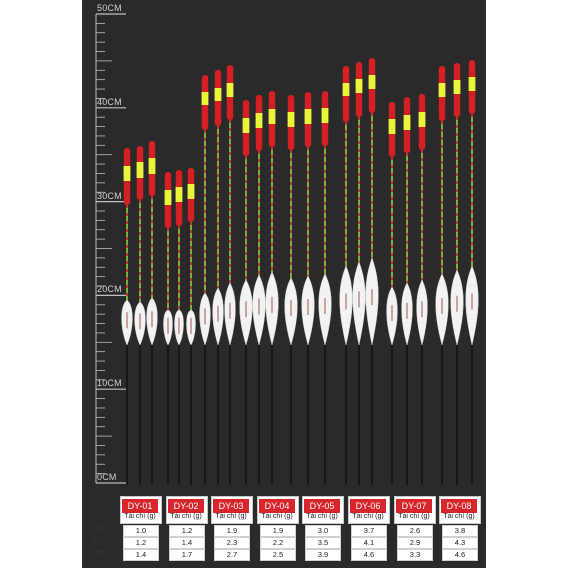 The width and height of the screenshot is (568, 568). I want to click on weight-cell: 2.7, so click(232, 555).